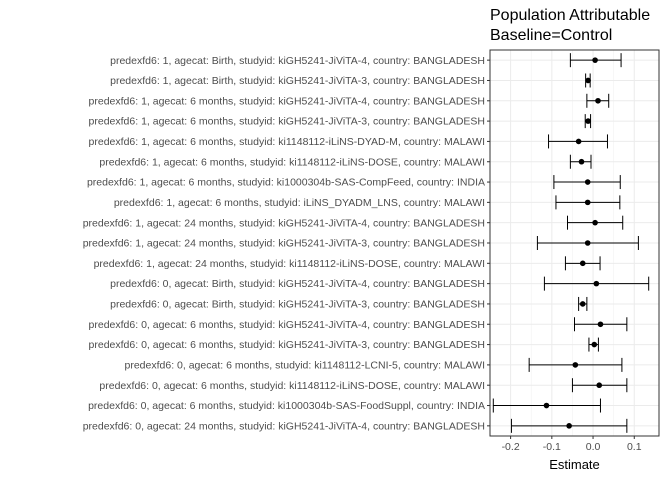 This screenshot has width=672, height=480. What do you see at coordinates (570, 15) in the screenshot?
I see `chart-title-line-1: Population Attributable` at bounding box center [570, 15].